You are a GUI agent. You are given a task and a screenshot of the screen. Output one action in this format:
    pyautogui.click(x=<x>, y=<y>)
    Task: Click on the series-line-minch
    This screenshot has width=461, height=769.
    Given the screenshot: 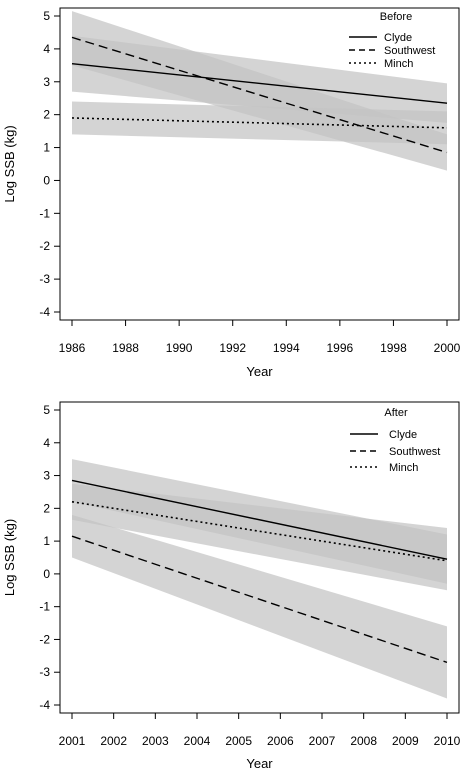 What is the action you would take?
    pyautogui.click(x=259, y=531)
    